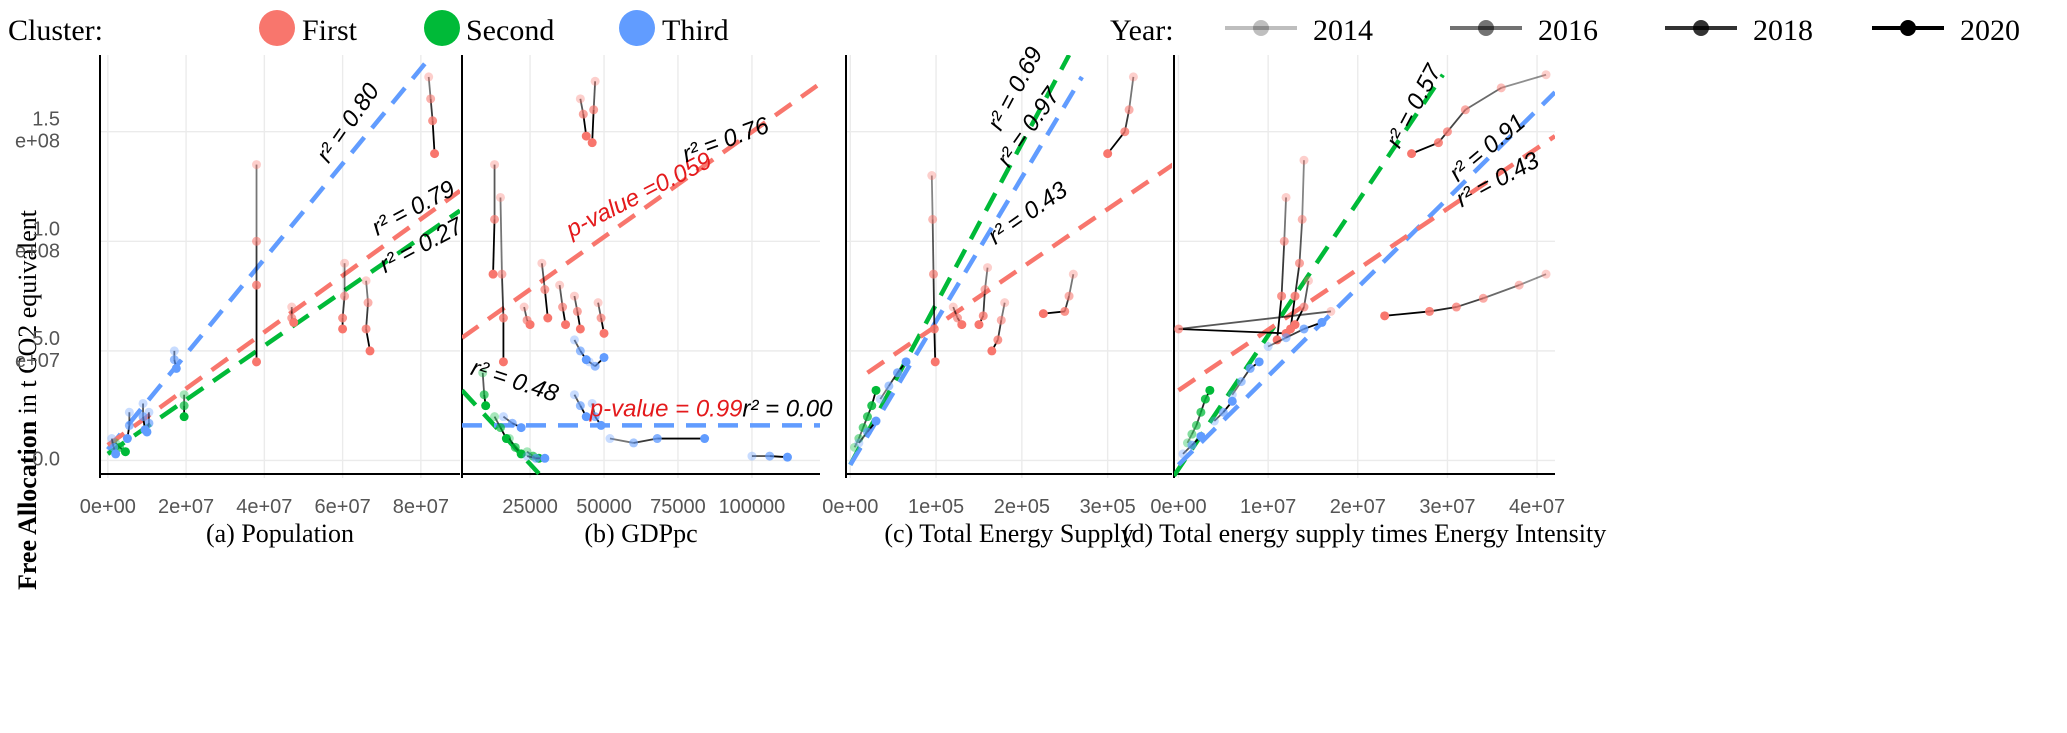 The image size is (2067, 733). What do you see at coordinates (46, 459) in the screenshot?
I see `y-tick-label: 0.0` at bounding box center [46, 459].